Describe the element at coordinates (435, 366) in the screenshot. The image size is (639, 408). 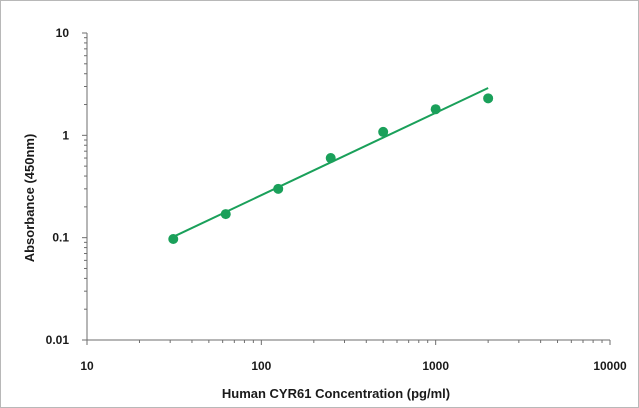
I see `x-tick-label: 1000` at that location.